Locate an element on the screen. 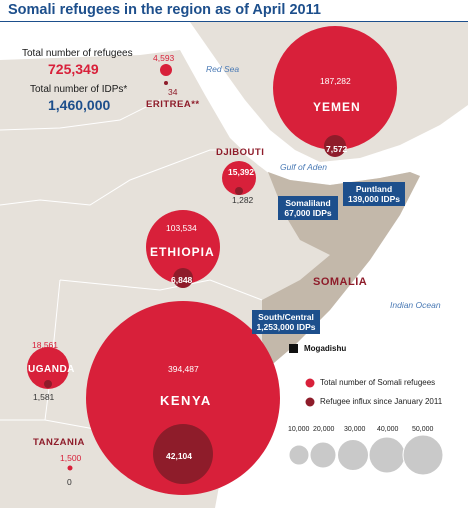 Image resolution: width=468 pixels, height=508 pixels. yemen-influx-circle is located at coordinates (335, 146).